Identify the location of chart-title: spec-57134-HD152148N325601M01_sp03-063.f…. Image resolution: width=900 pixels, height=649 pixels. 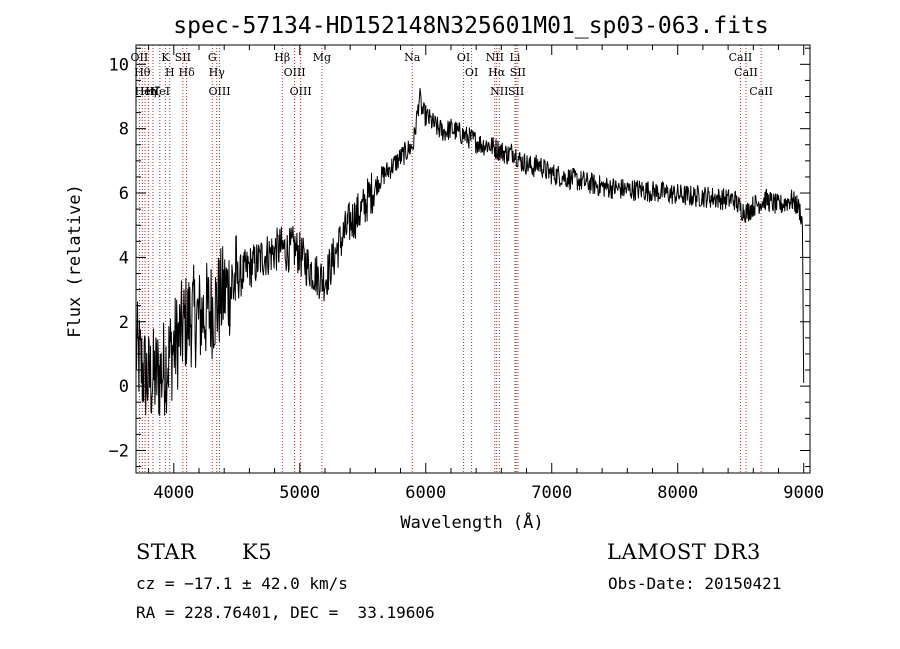
(470, 26).